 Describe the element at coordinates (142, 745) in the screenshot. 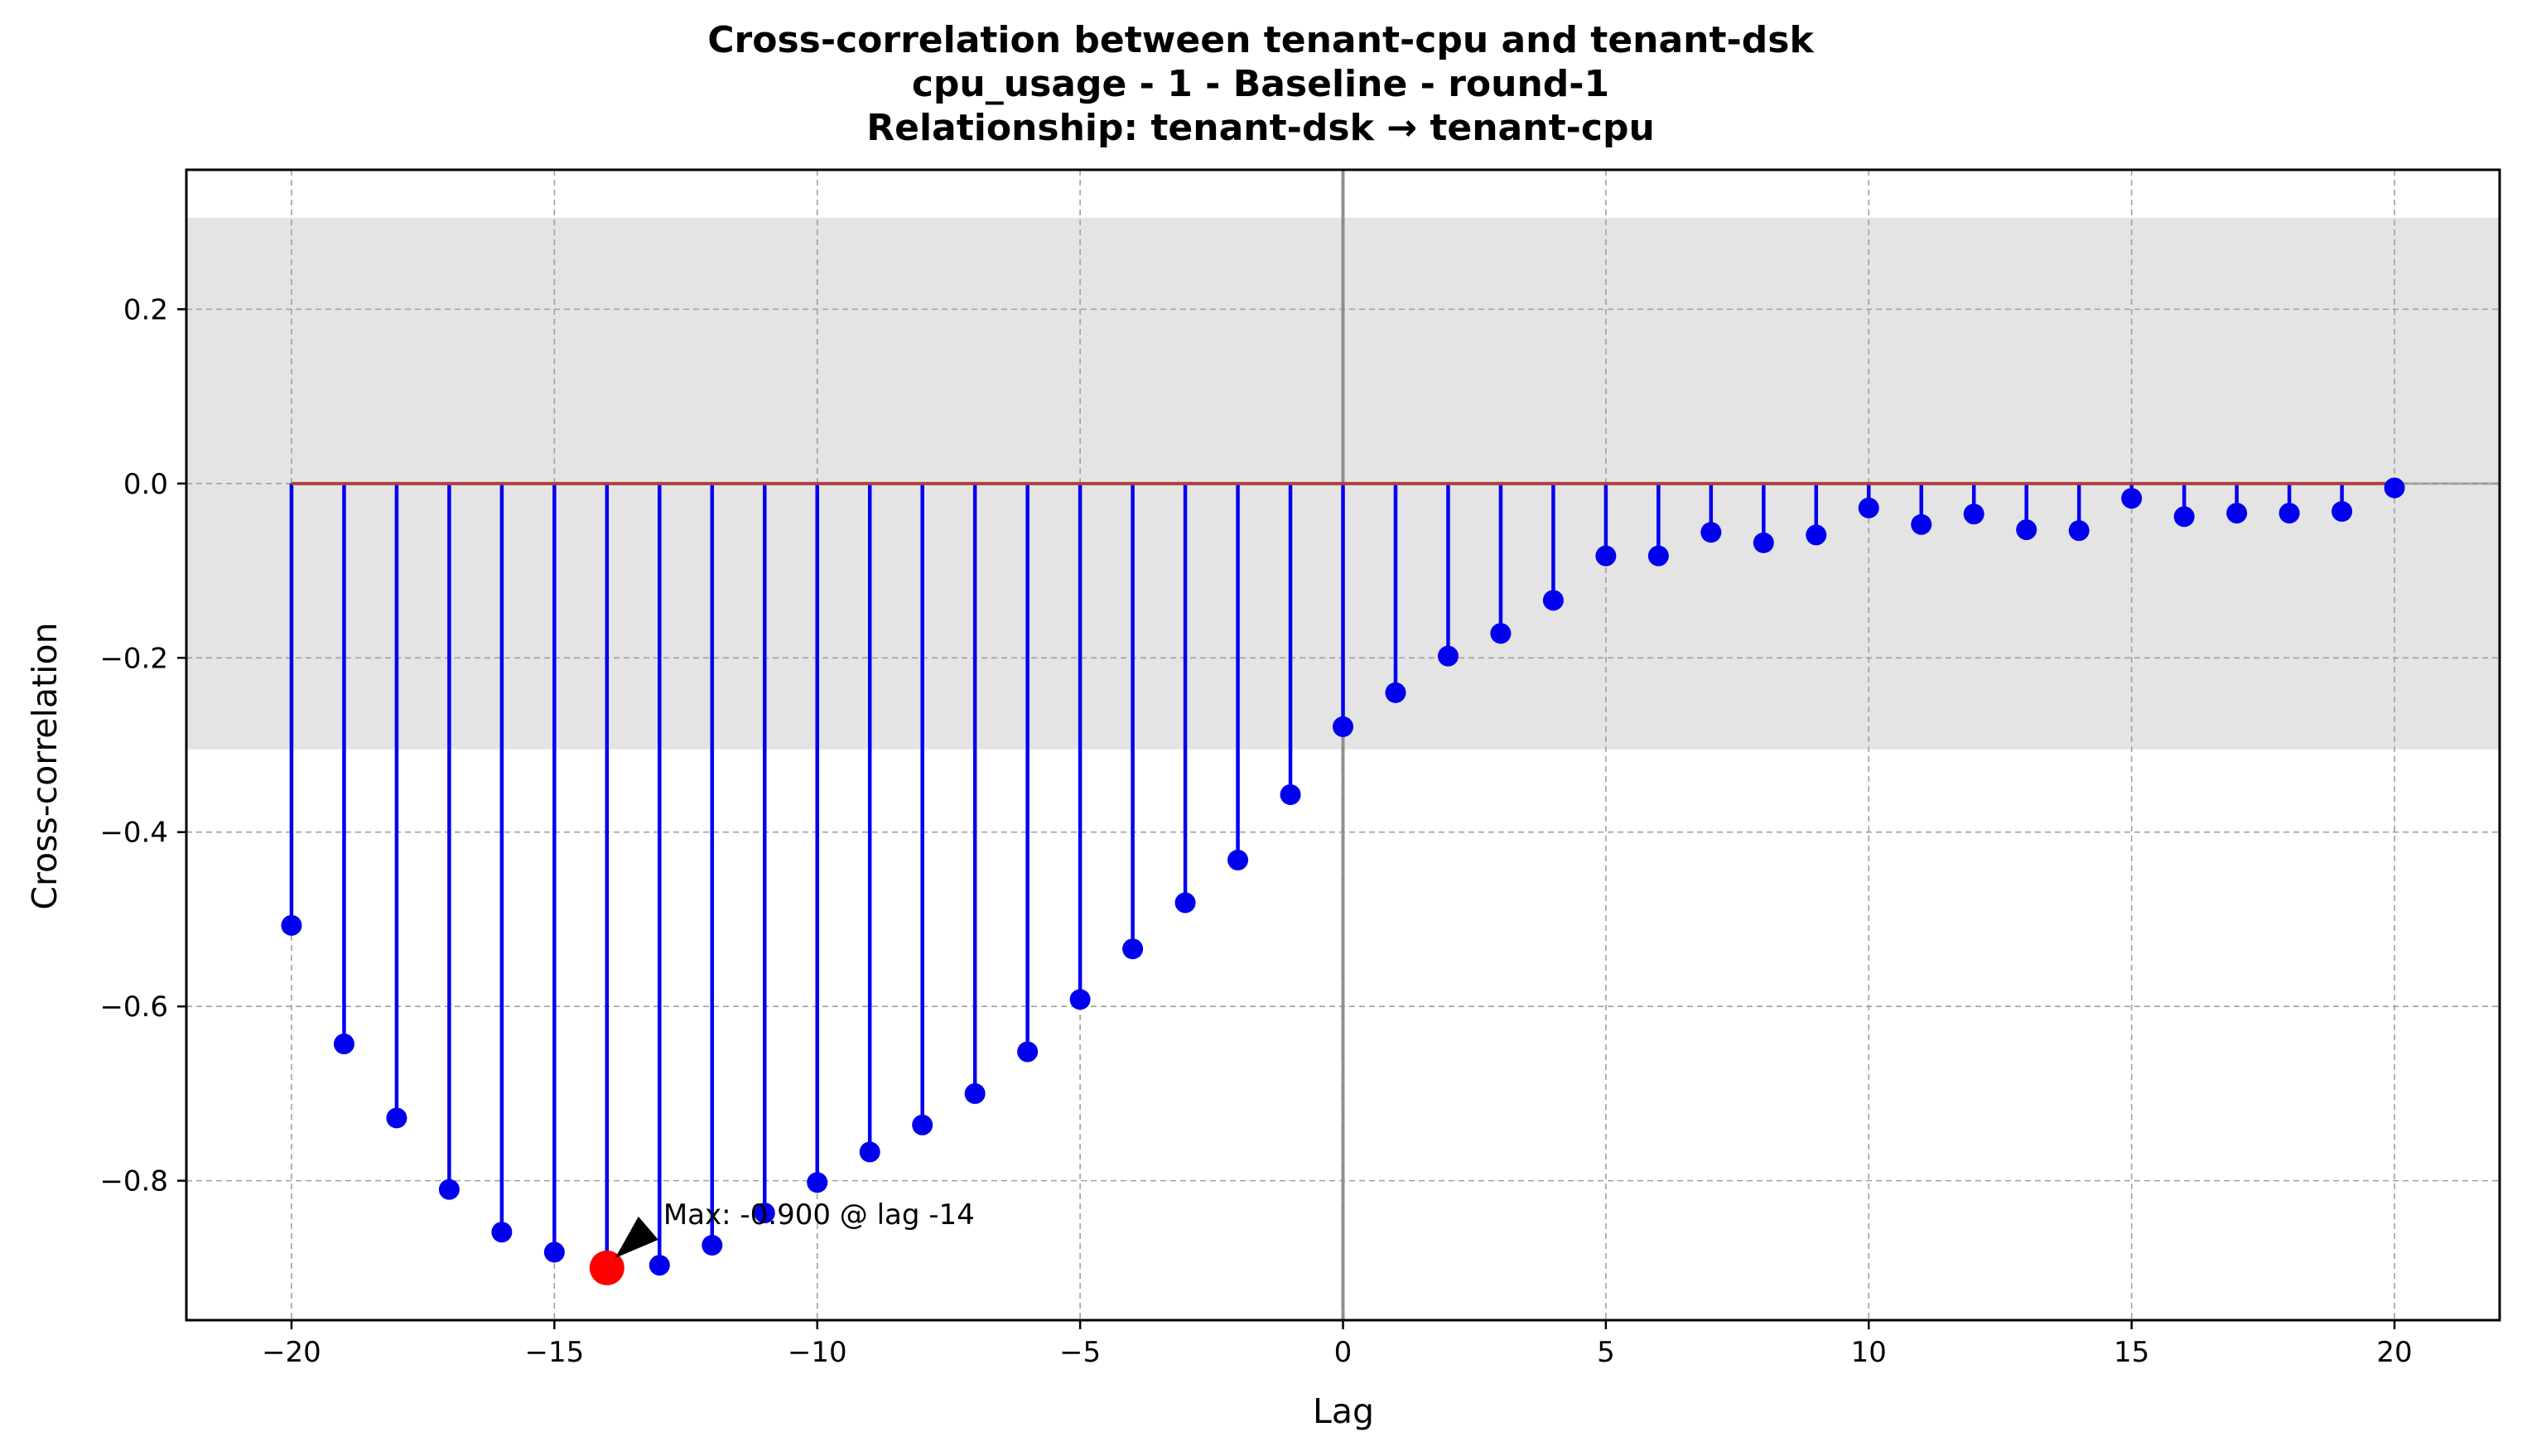

I see `y-axis-ticks: −0.8 −0.6 −0.4 −0.2 0.0 0.2` at that location.